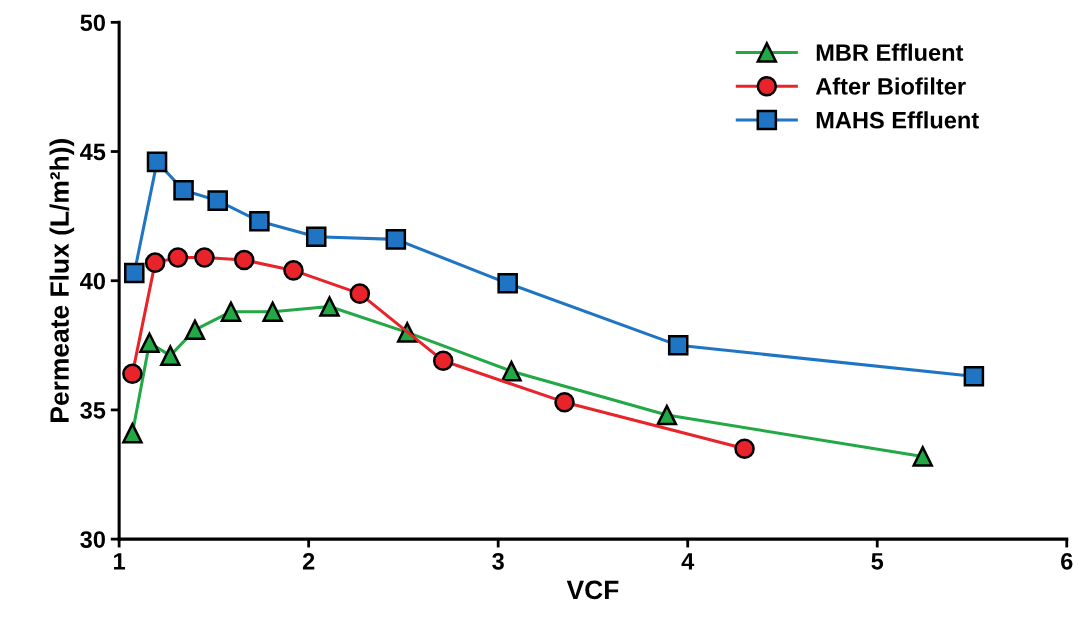  What do you see at coordinates (93, 152) in the screenshot?
I see `y-tick-label: 45` at bounding box center [93, 152].